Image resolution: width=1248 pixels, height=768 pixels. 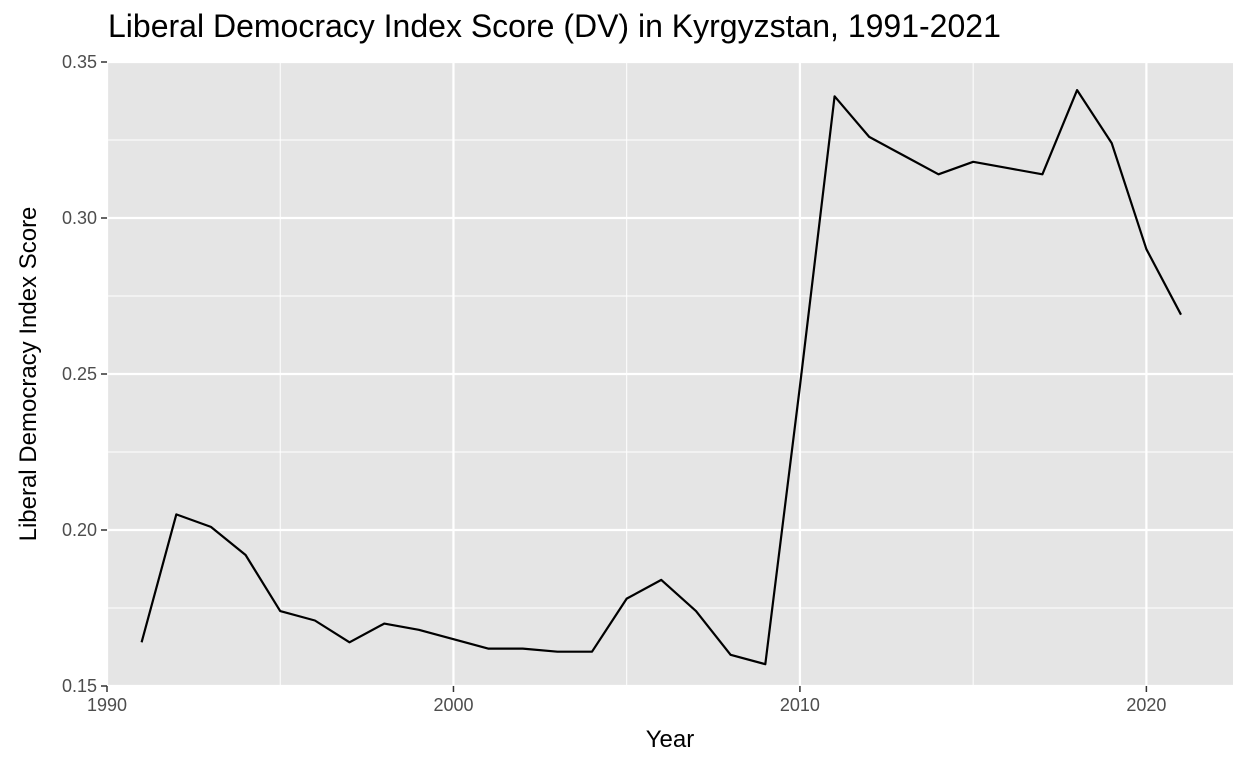 I want to click on y-tick-label: 0.30, so click(x=79, y=218).